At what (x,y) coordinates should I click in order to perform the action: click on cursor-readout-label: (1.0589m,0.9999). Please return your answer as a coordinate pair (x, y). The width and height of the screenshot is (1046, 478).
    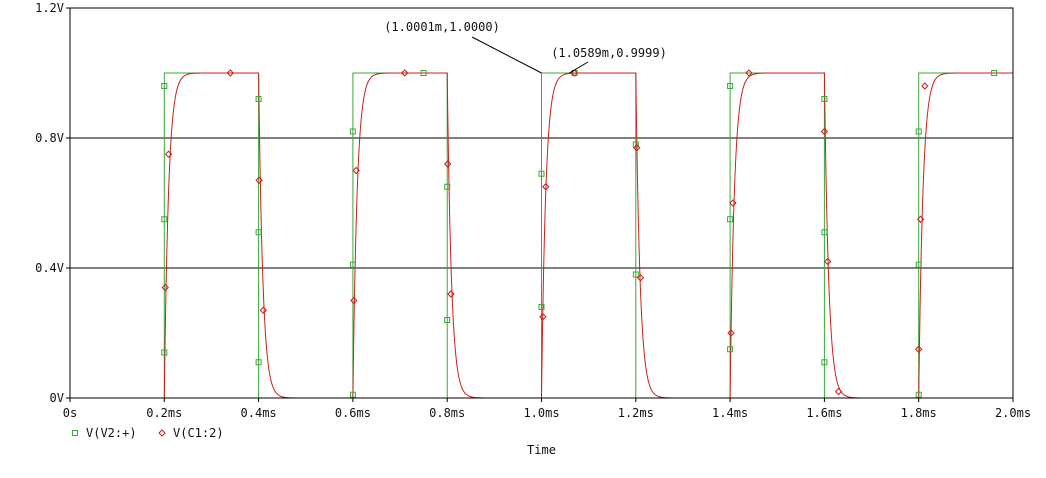
    Looking at the image, I should click on (609, 53).